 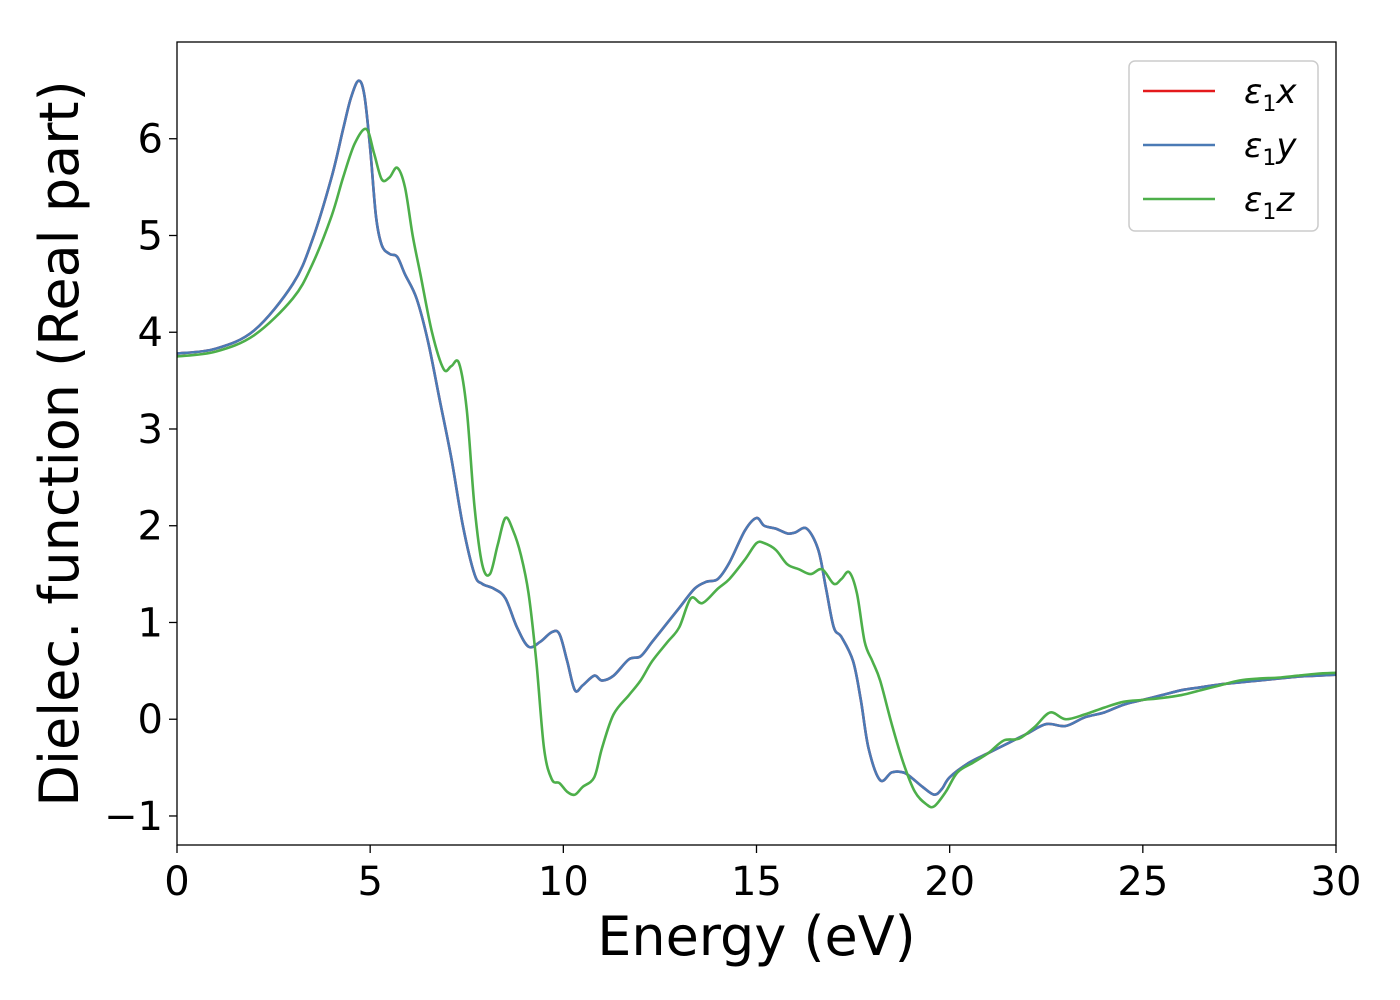 I want to click on y-axis-label: Dielec. function (Real part), so click(x=59, y=443).